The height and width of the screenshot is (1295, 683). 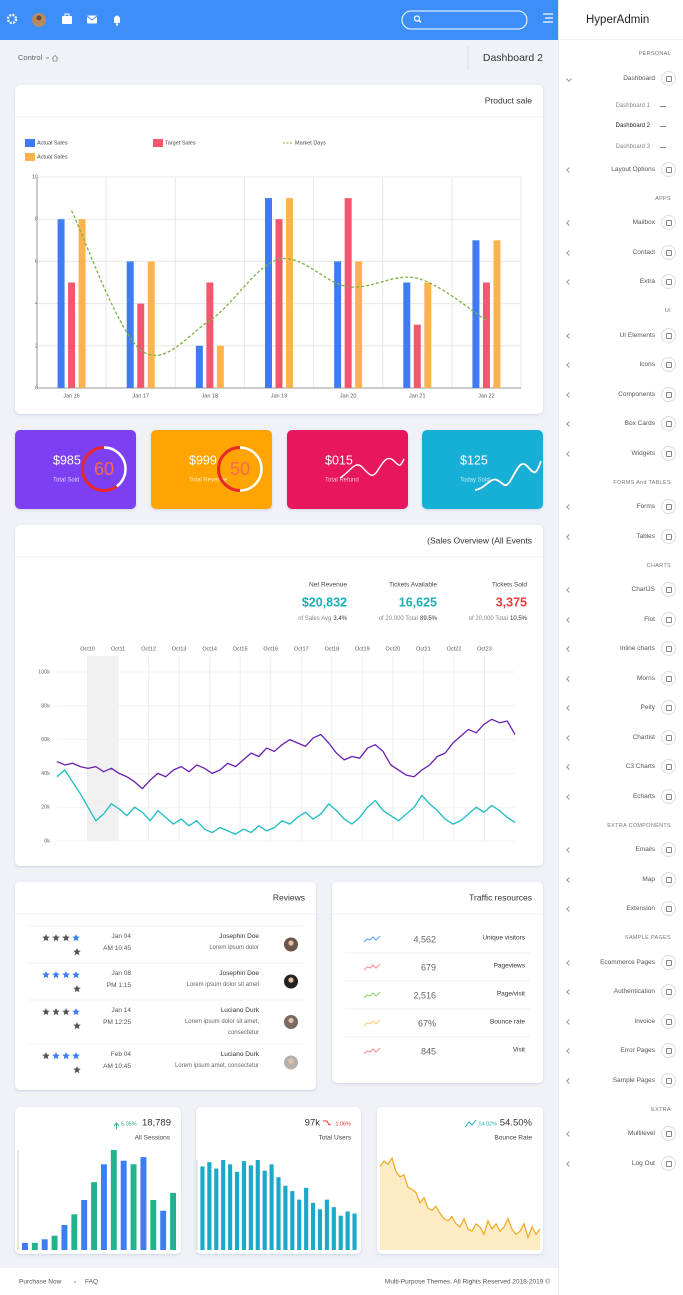 I want to click on menu-item: Ecommerce Pages, so click(x=621, y=965).